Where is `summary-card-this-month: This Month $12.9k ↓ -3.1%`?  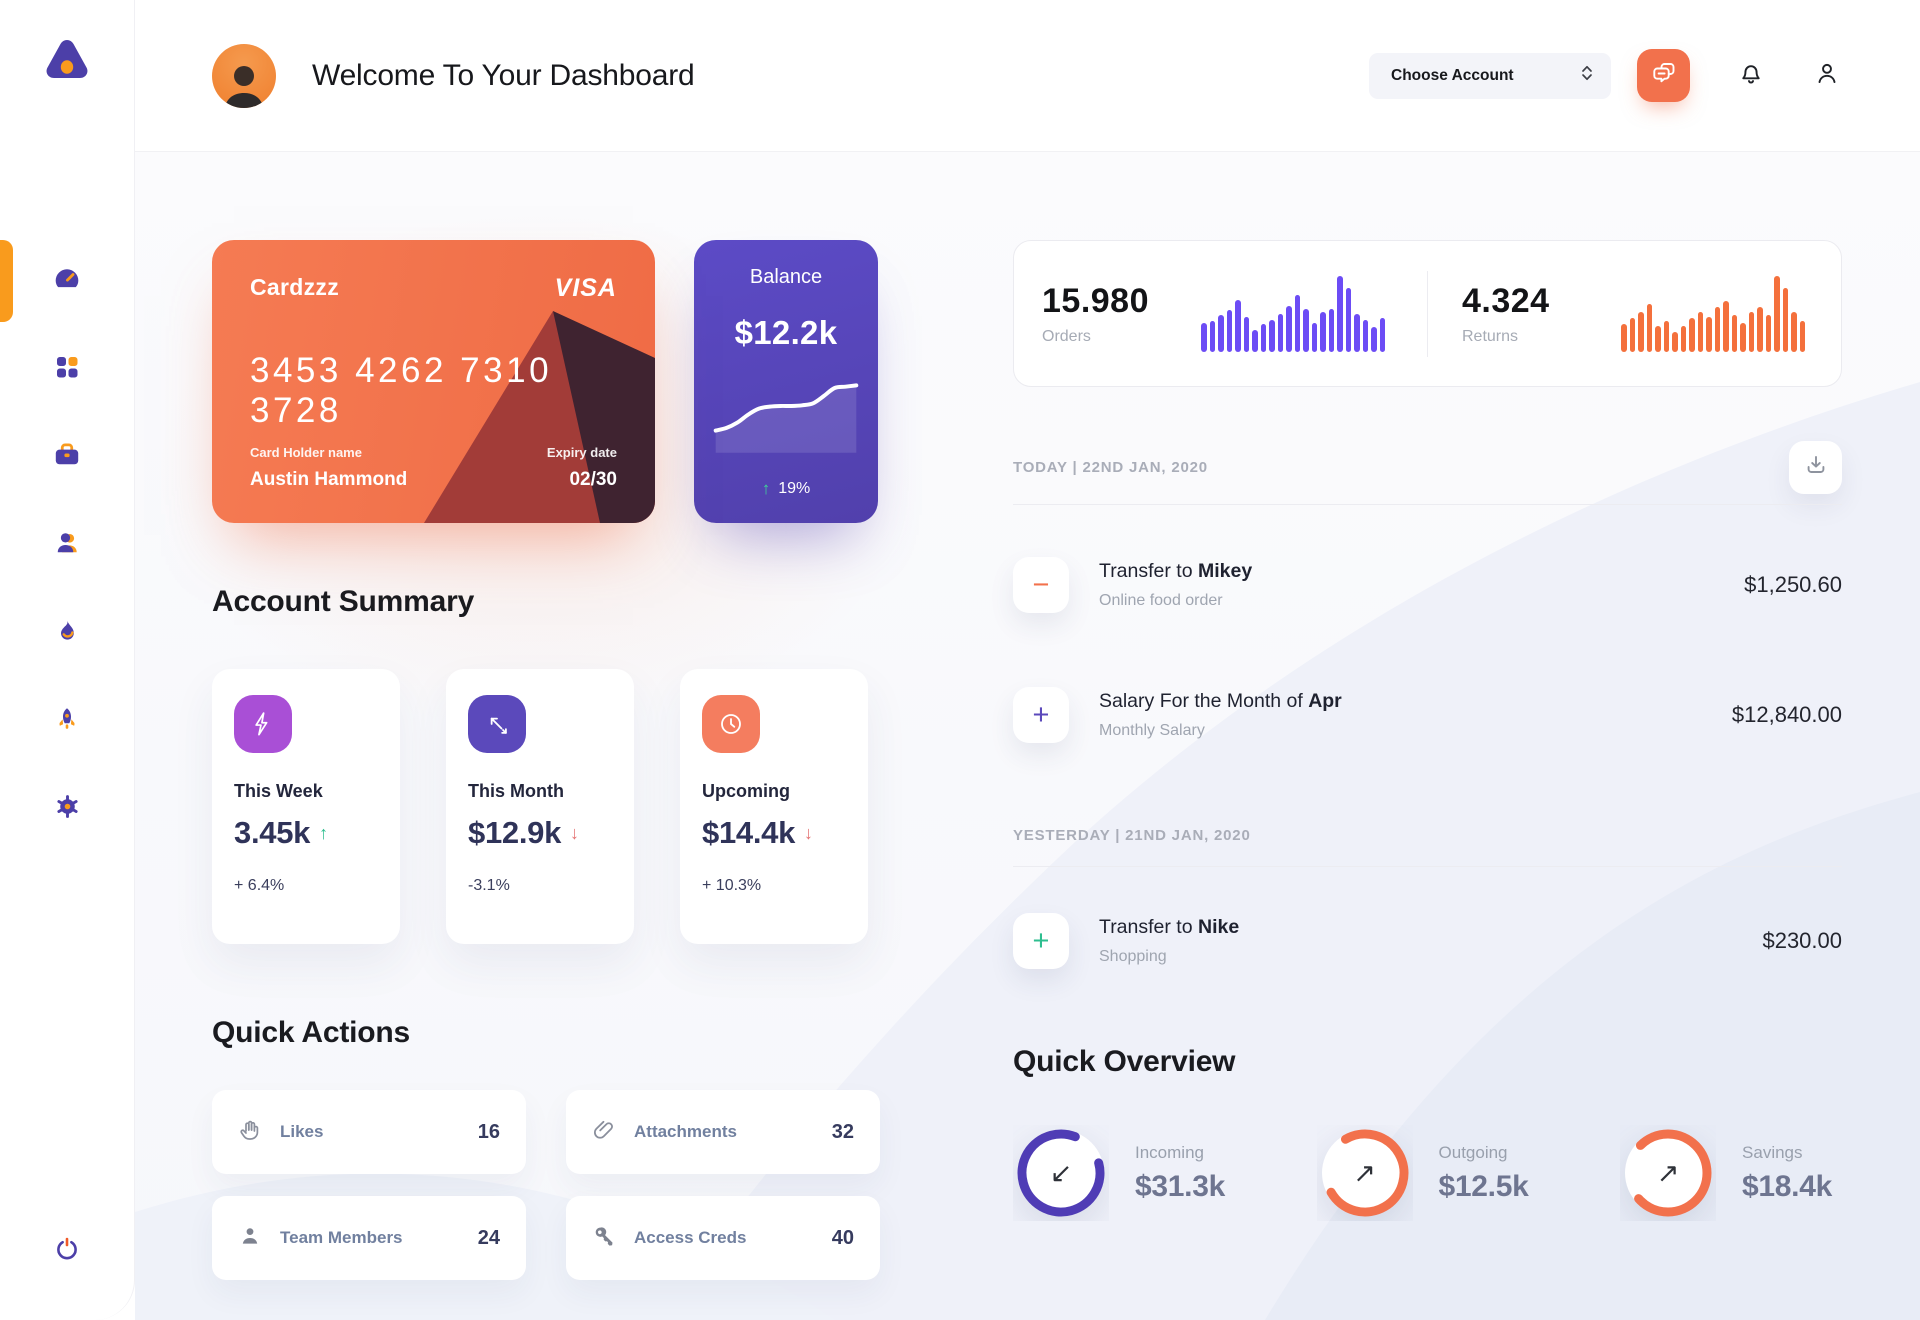 summary-card-this-month: This Month $12.9k ↓ -3.1% is located at coordinates (540, 806).